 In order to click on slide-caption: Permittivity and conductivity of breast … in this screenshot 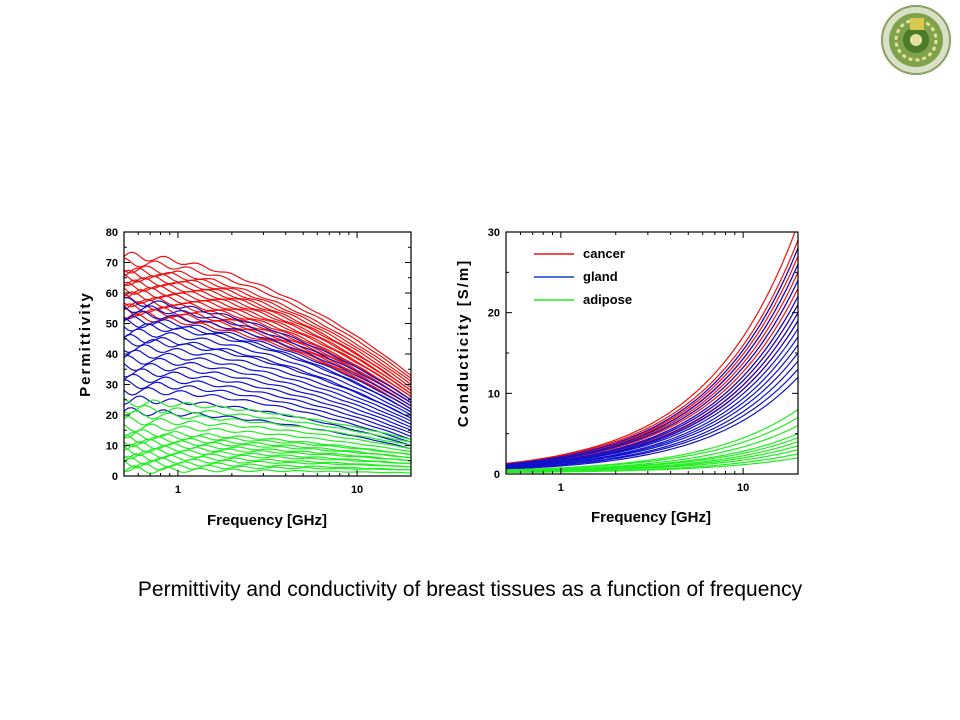, I will do `click(470, 589)`.